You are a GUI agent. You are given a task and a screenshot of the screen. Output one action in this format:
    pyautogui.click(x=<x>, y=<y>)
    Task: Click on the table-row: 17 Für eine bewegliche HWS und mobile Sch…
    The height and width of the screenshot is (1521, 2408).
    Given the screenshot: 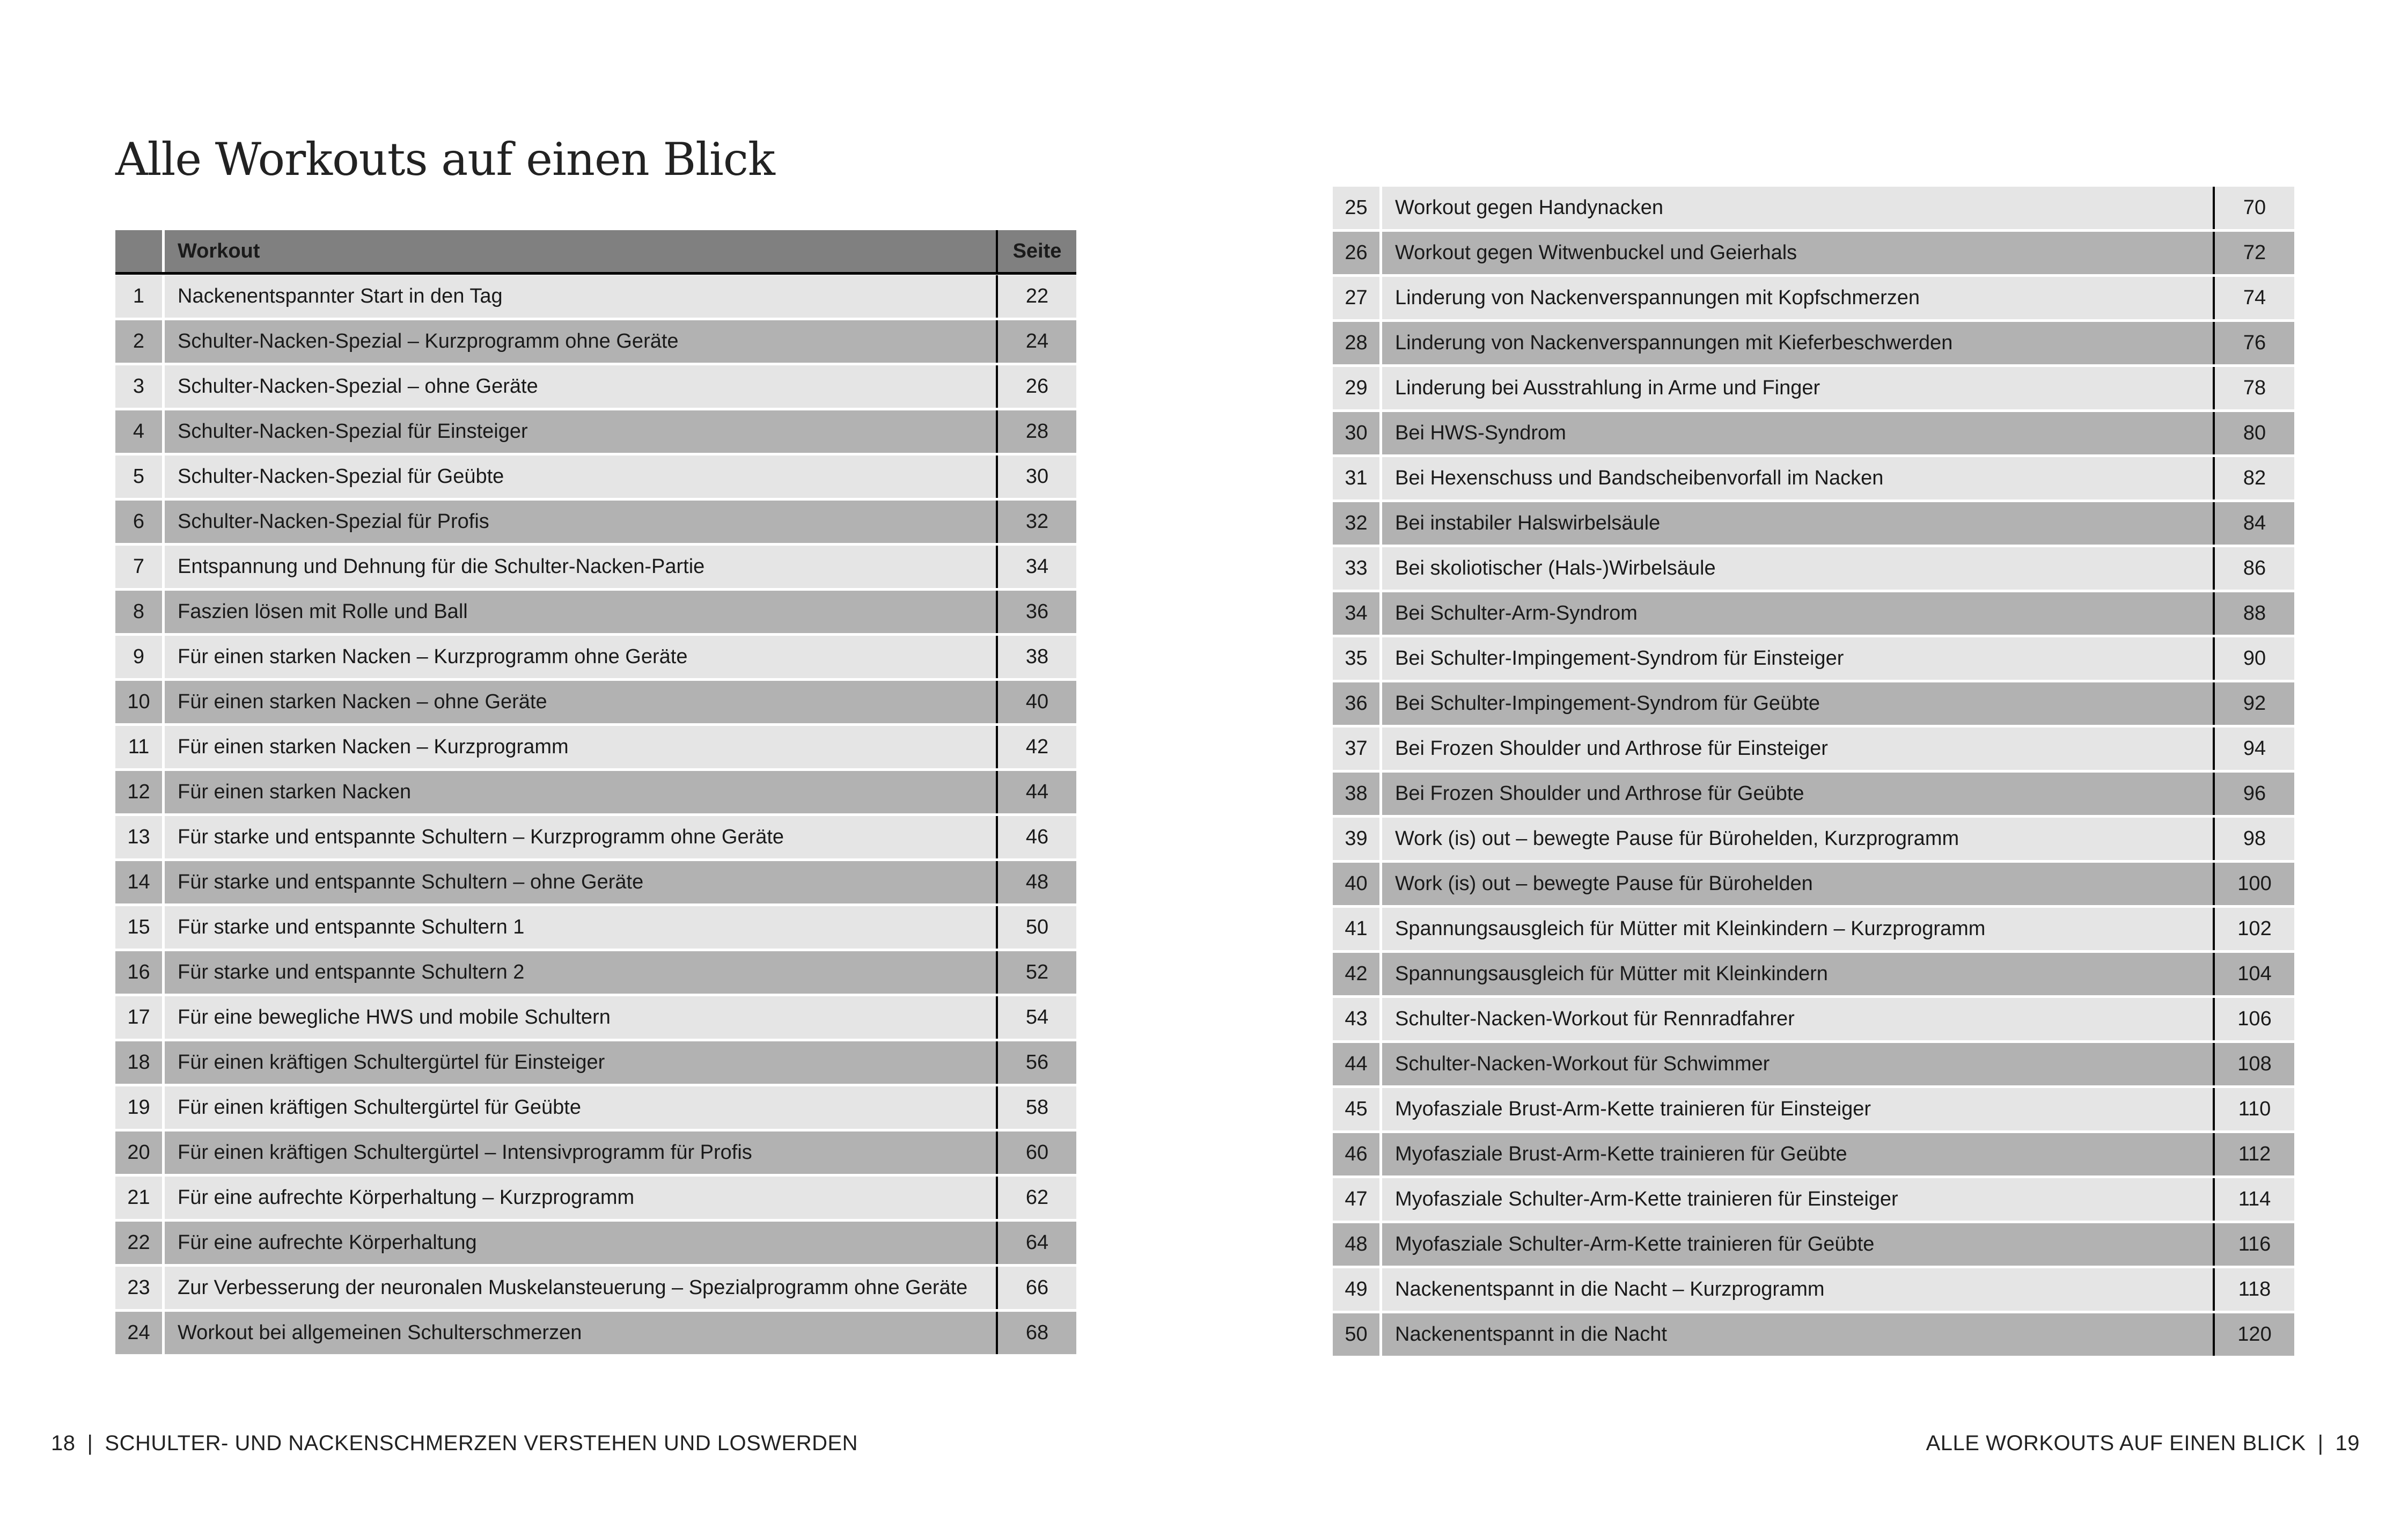 What is the action you would take?
    pyautogui.click(x=595, y=1017)
    